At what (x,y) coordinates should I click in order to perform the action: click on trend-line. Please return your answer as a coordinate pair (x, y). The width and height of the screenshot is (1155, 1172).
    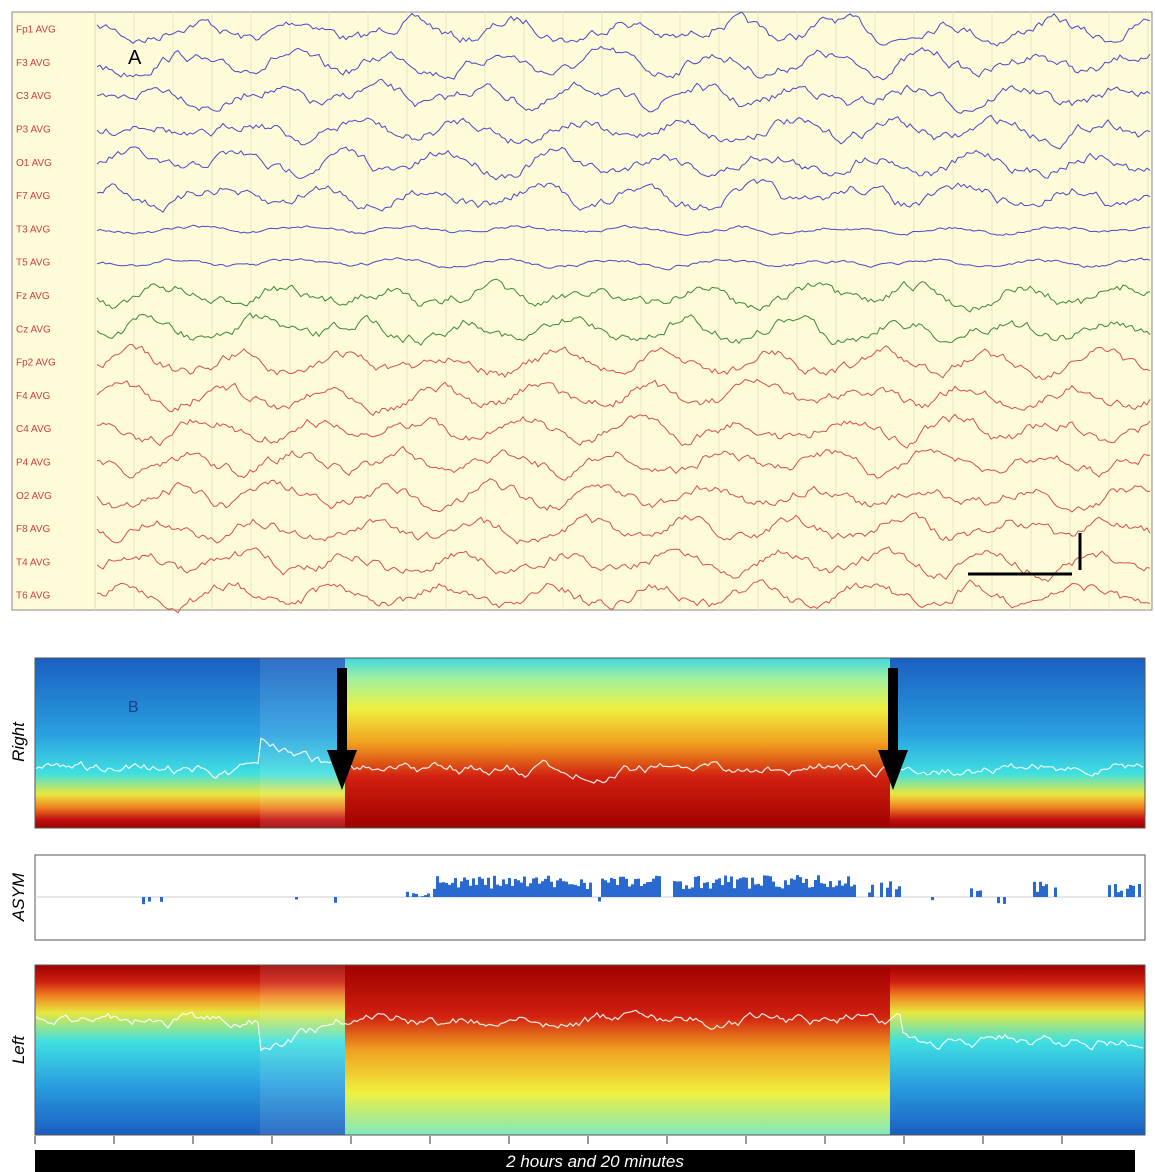
    Looking at the image, I should click on (589, 760).